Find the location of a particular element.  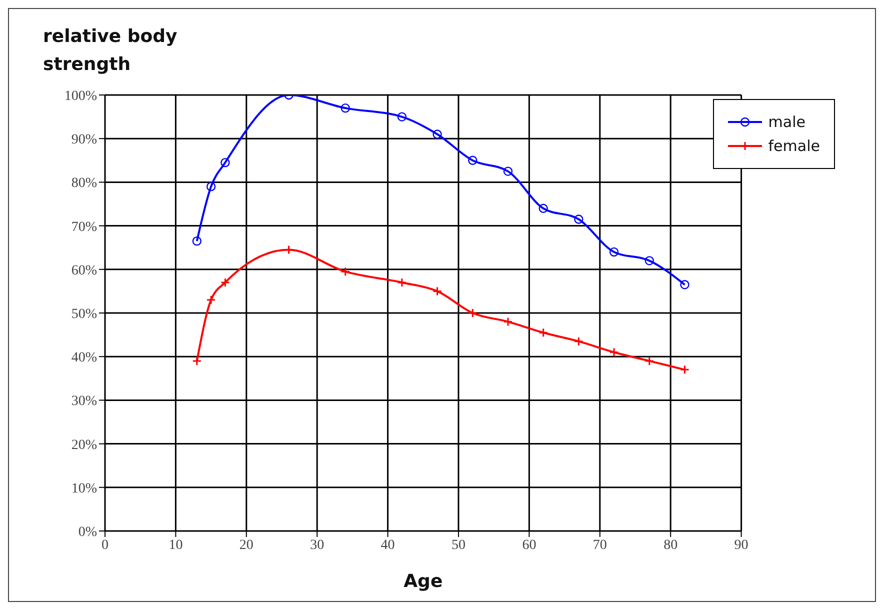

y-tick-label: 80% is located at coordinates (84, 184).